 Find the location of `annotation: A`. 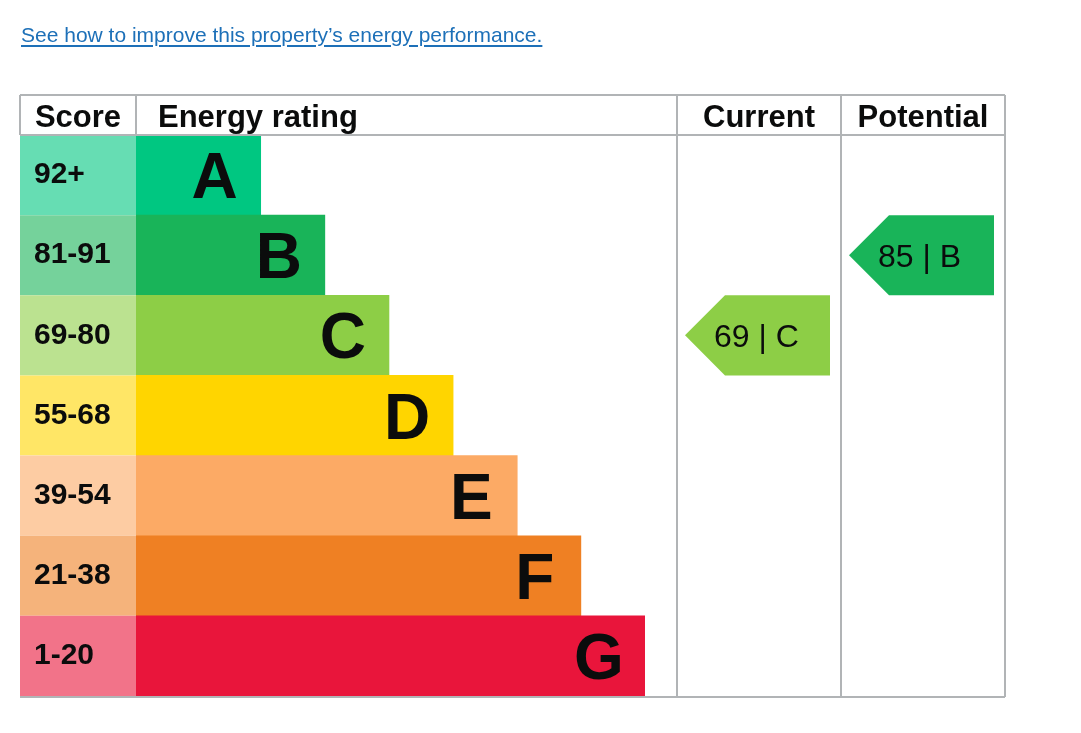

annotation: A is located at coordinates (214, 176).